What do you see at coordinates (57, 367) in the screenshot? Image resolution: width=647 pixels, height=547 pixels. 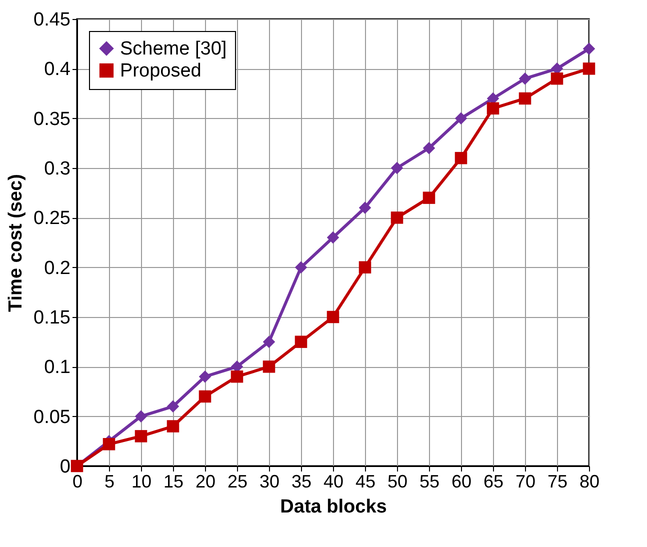 I see `y-tick-label: 0.1` at bounding box center [57, 367].